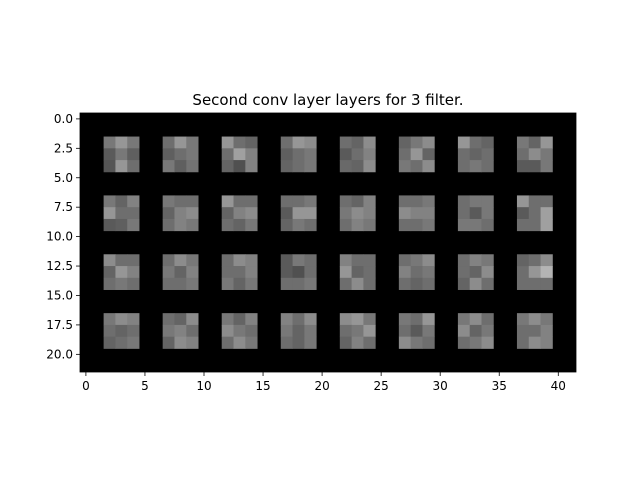 Image resolution: width=640 pixels, height=480 pixels. Describe the element at coordinates (381, 386) in the screenshot. I see `x-tick-label: 25` at that location.